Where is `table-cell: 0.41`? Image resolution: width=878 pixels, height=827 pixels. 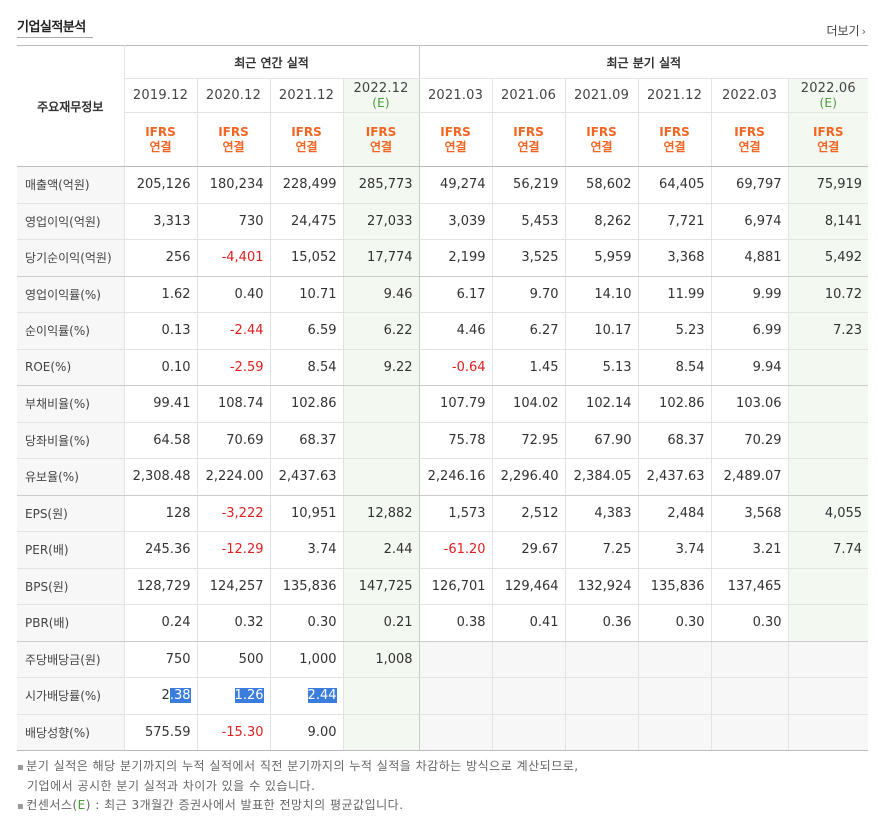 table-cell: 0.41 is located at coordinates (529, 623).